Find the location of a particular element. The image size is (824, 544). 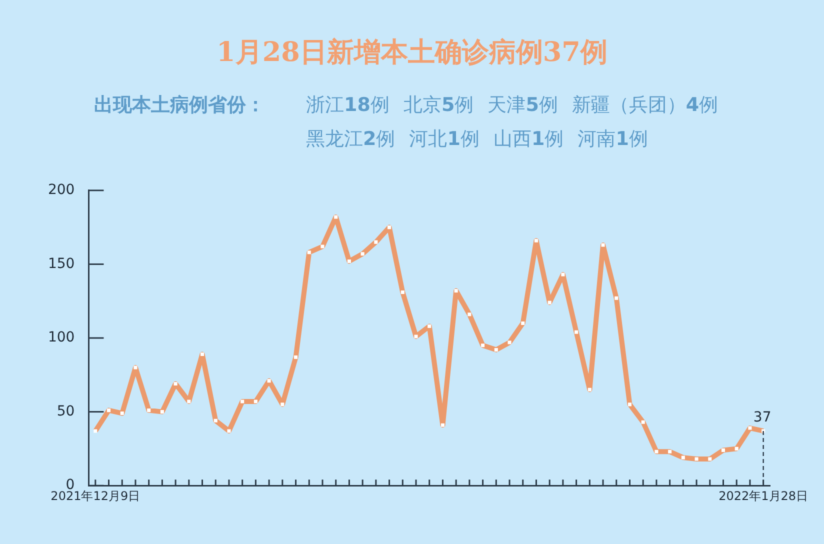

text: 浙江18例 is located at coordinates (348, 105).